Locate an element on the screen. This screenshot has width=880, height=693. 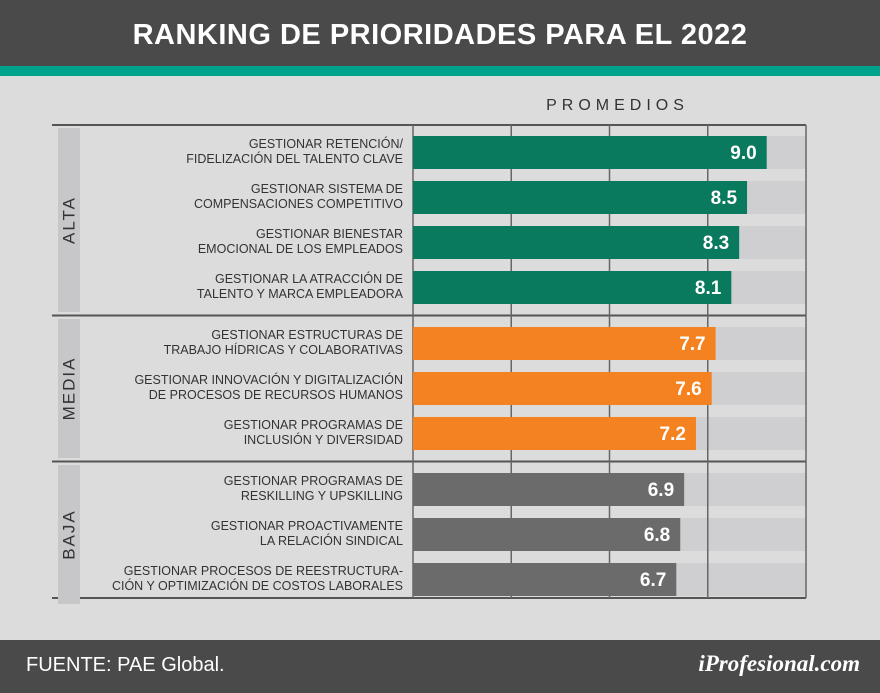
category-label-line: CIÓN Y OPTIMIZACIÓN DE COSTOS LABORALES is located at coordinates (257, 585).